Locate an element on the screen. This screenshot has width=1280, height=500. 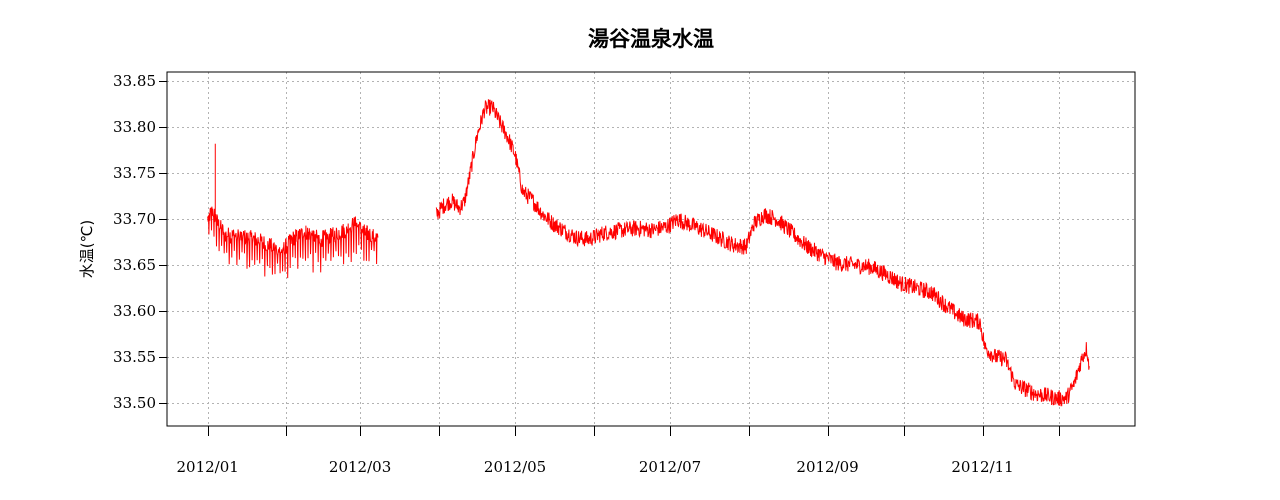
y-axis-label: 水温(℃) is located at coordinates (87, 249).